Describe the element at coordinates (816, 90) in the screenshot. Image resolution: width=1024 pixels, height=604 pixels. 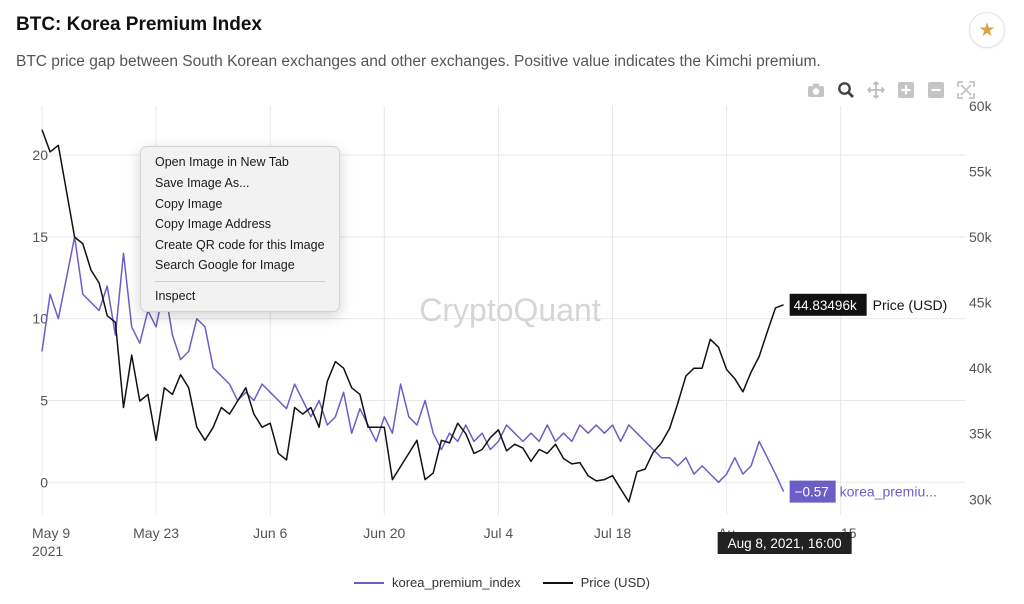
I see `camera-icon` at that location.